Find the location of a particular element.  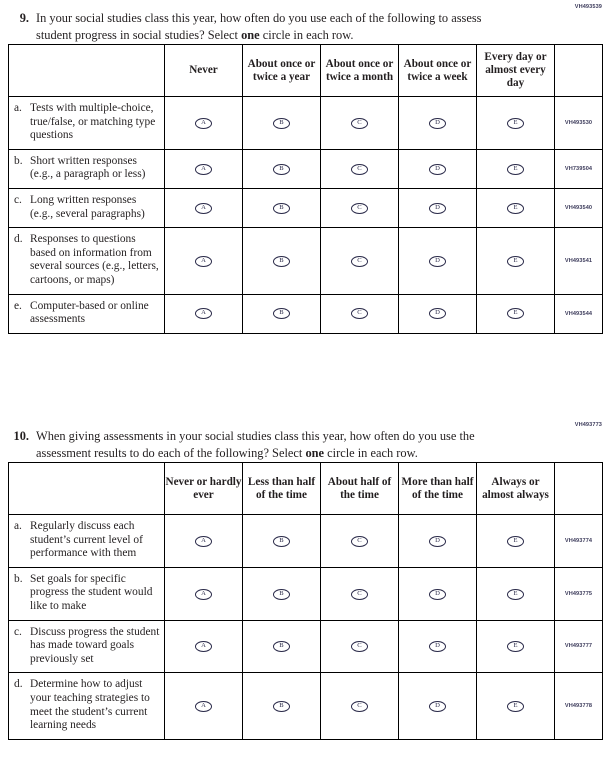

row-letter: c. is located at coordinates (18, 199).